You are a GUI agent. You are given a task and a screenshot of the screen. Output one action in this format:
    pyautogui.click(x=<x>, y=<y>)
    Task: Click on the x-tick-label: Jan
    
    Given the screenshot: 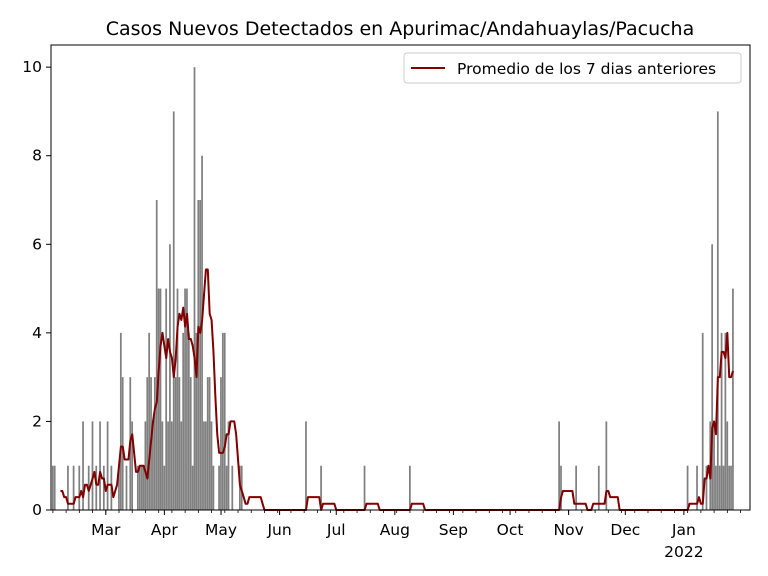 What is the action you would take?
    pyautogui.click(x=683, y=530)
    